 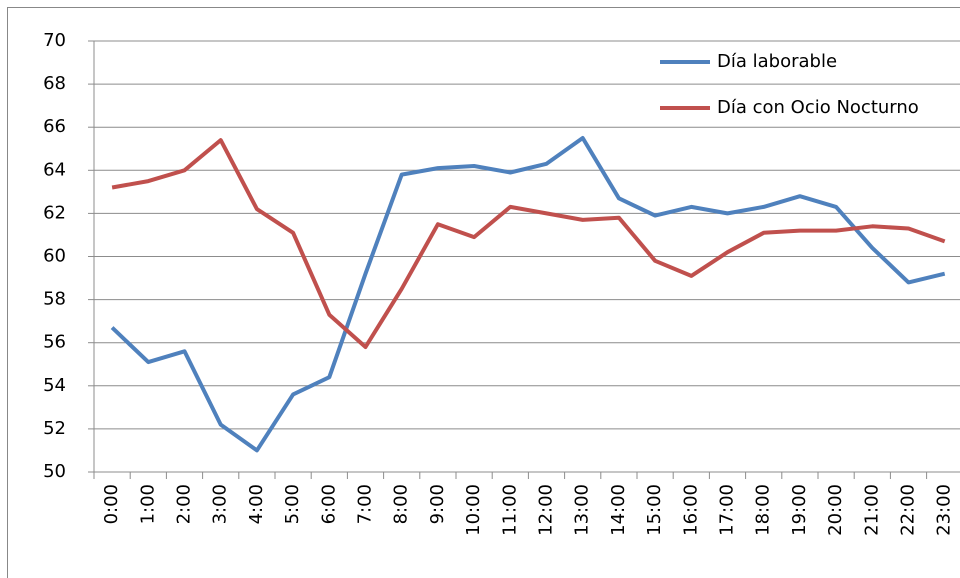 What do you see at coordinates (328, 504) in the screenshot?
I see `x-tick-label: 6:00` at bounding box center [328, 504].